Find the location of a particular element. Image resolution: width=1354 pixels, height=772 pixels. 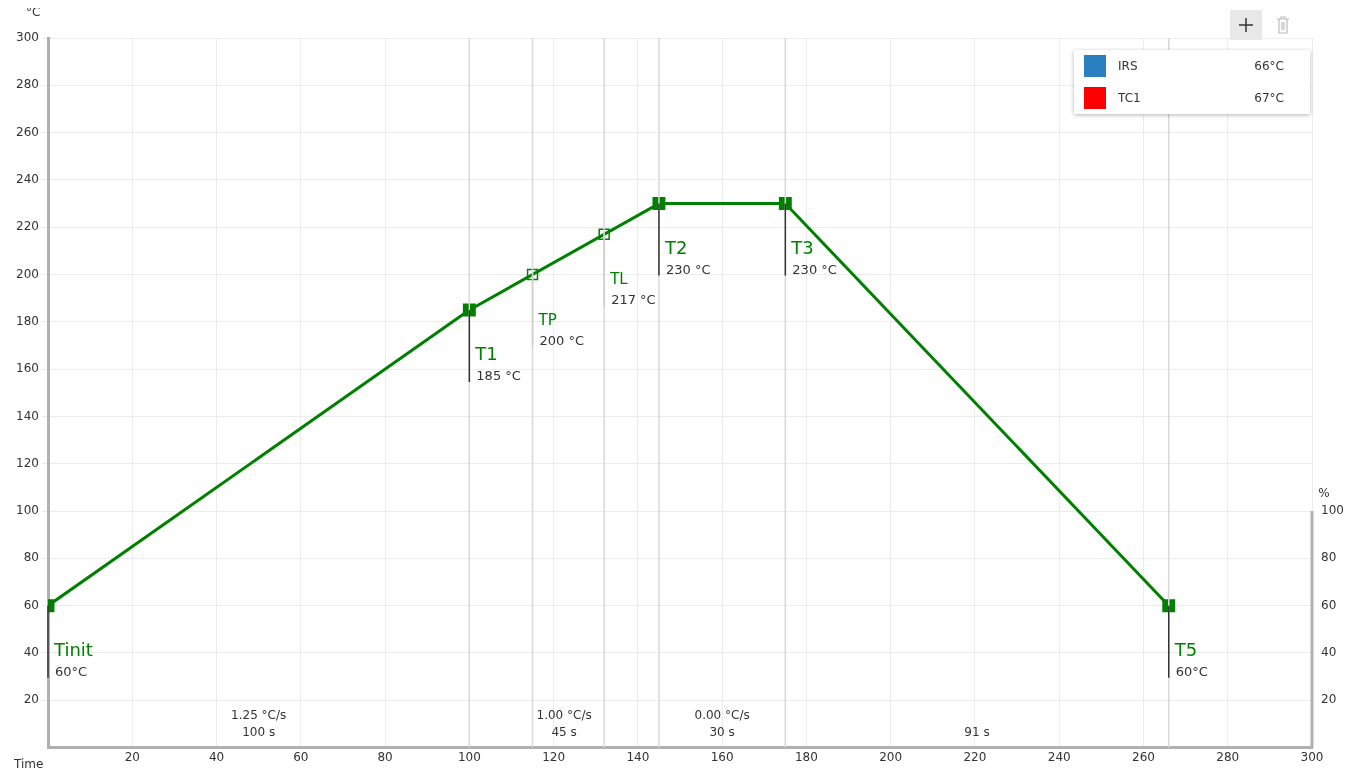

y-tick-label: 100 is located at coordinates (27, 510).